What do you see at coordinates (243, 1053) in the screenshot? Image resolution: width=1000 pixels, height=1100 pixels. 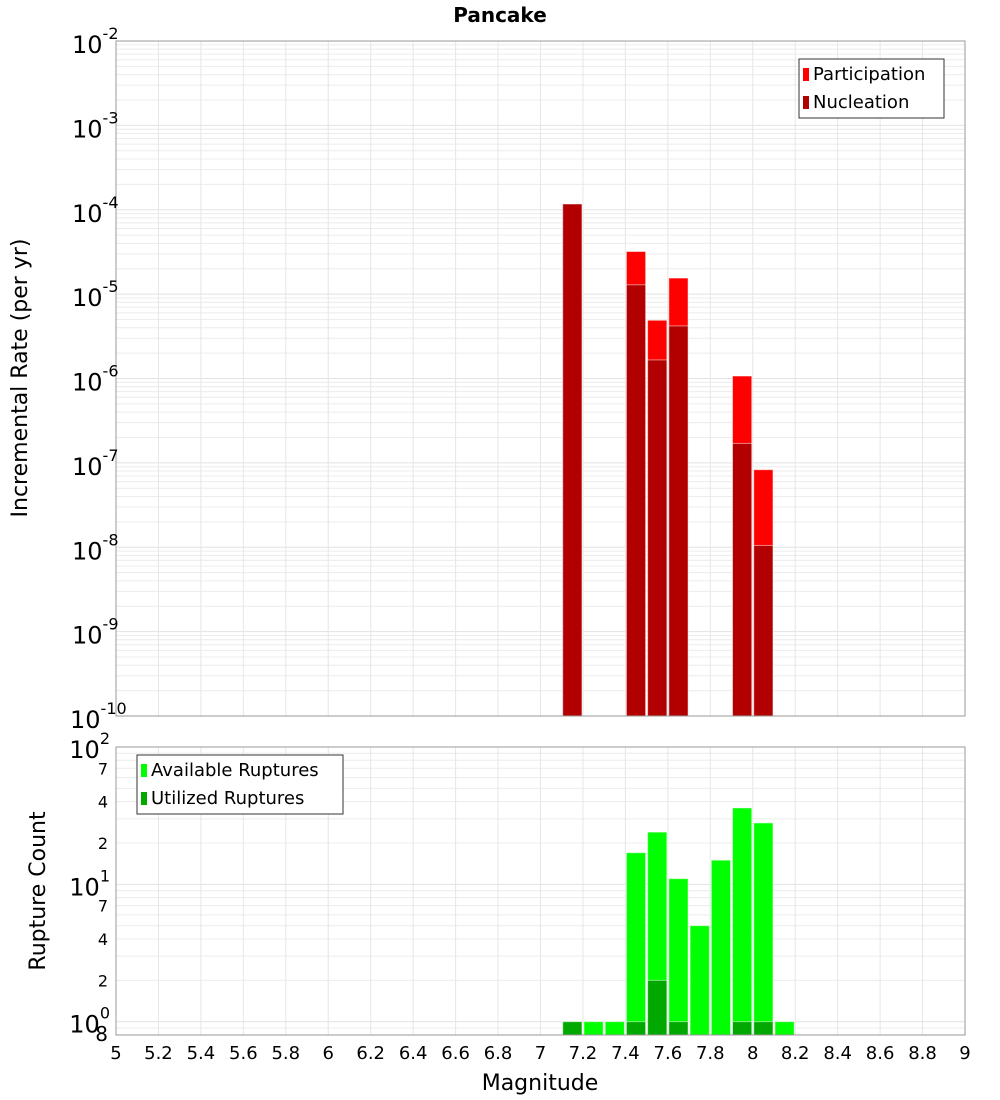 I see `x-tick-label: 5.6` at bounding box center [243, 1053].